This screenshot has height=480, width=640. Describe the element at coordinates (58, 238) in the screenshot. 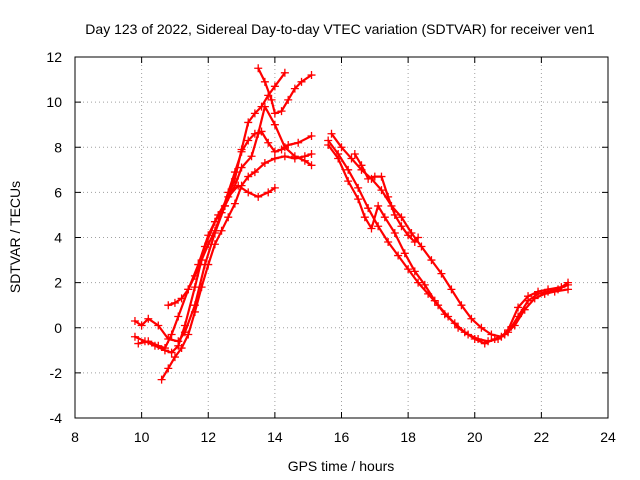

I see `y-tick-label: 4` at that location.